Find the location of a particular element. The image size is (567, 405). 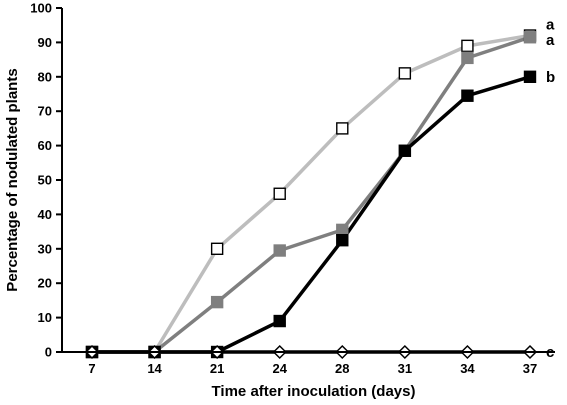

x-tick-label: 37 is located at coordinates (530, 368).